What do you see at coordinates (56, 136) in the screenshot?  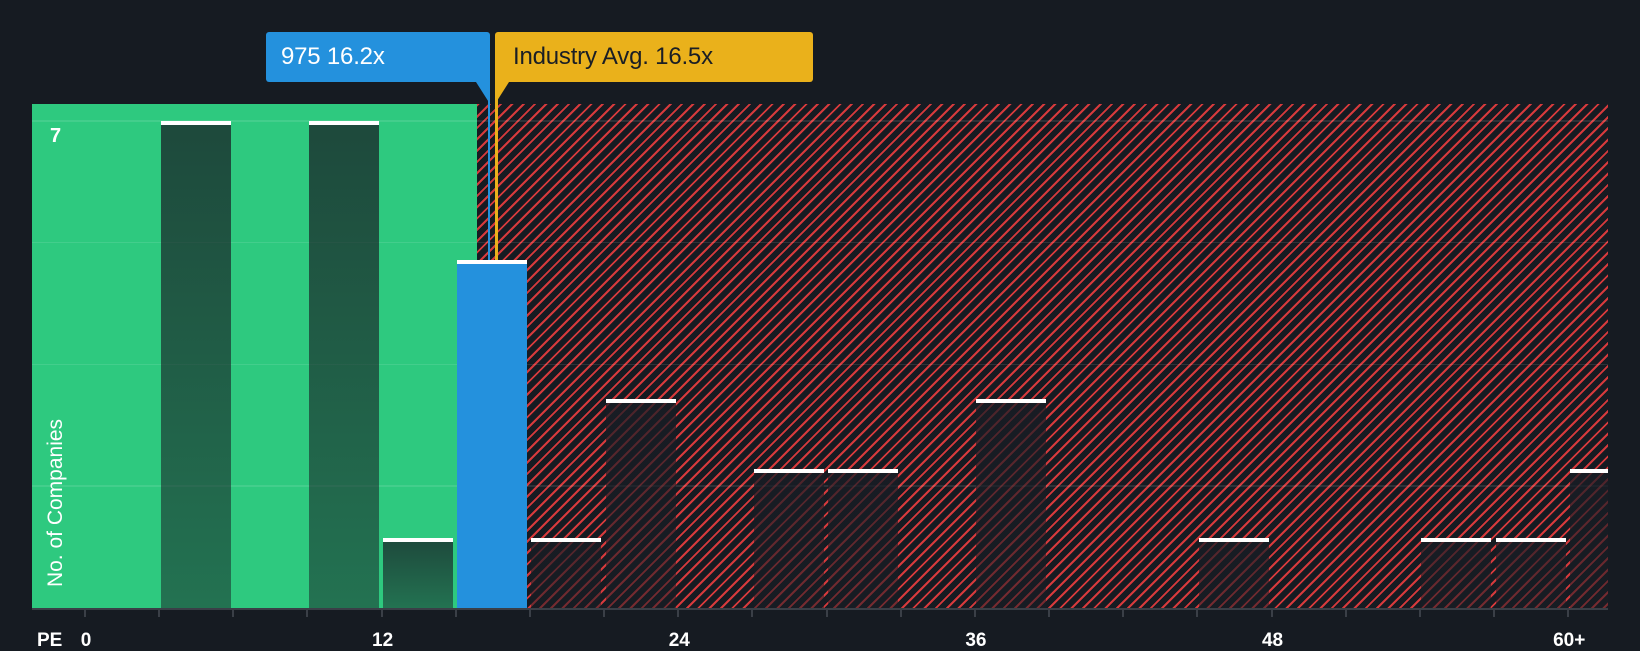 I see `y-tick-label-max: 7` at bounding box center [56, 136].